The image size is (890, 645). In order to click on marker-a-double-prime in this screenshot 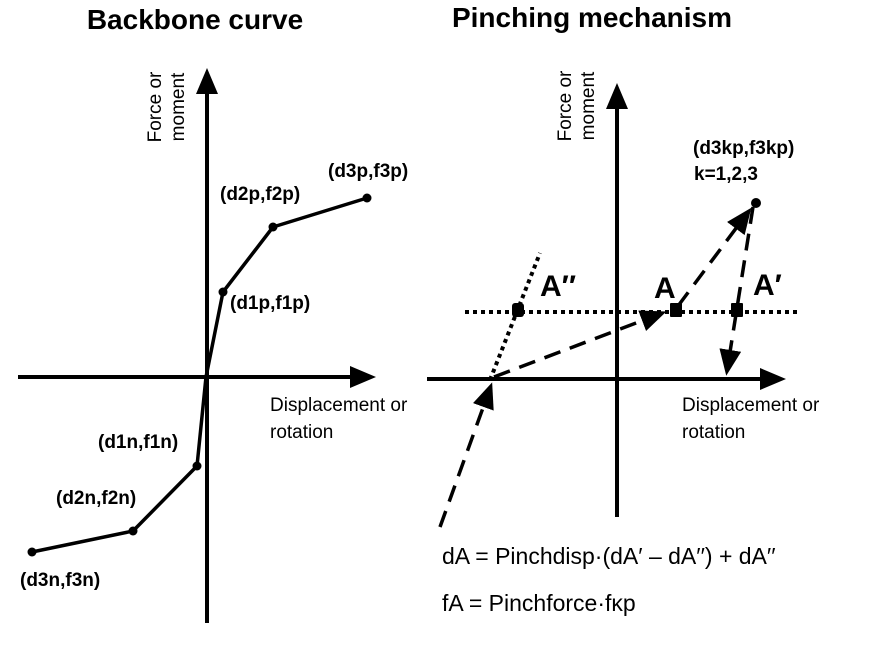, I will do `click(518, 310)`.